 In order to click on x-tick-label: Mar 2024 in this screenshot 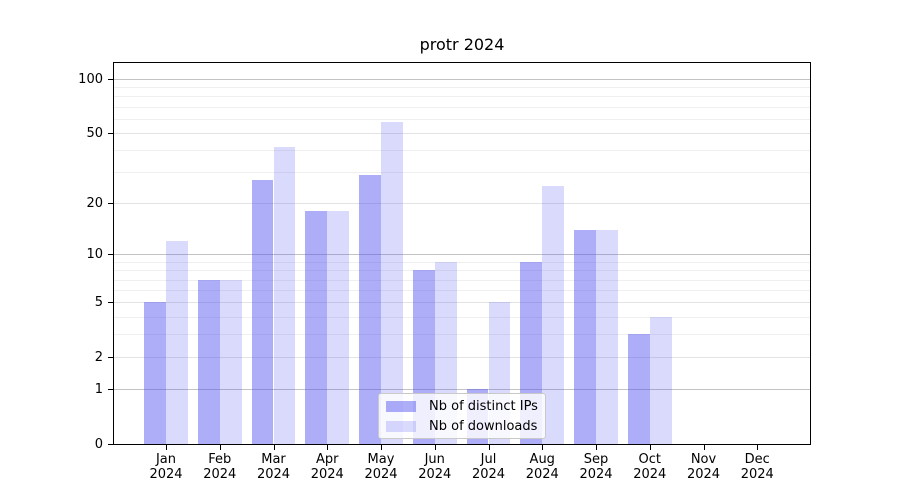, I will do `click(274, 467)`.